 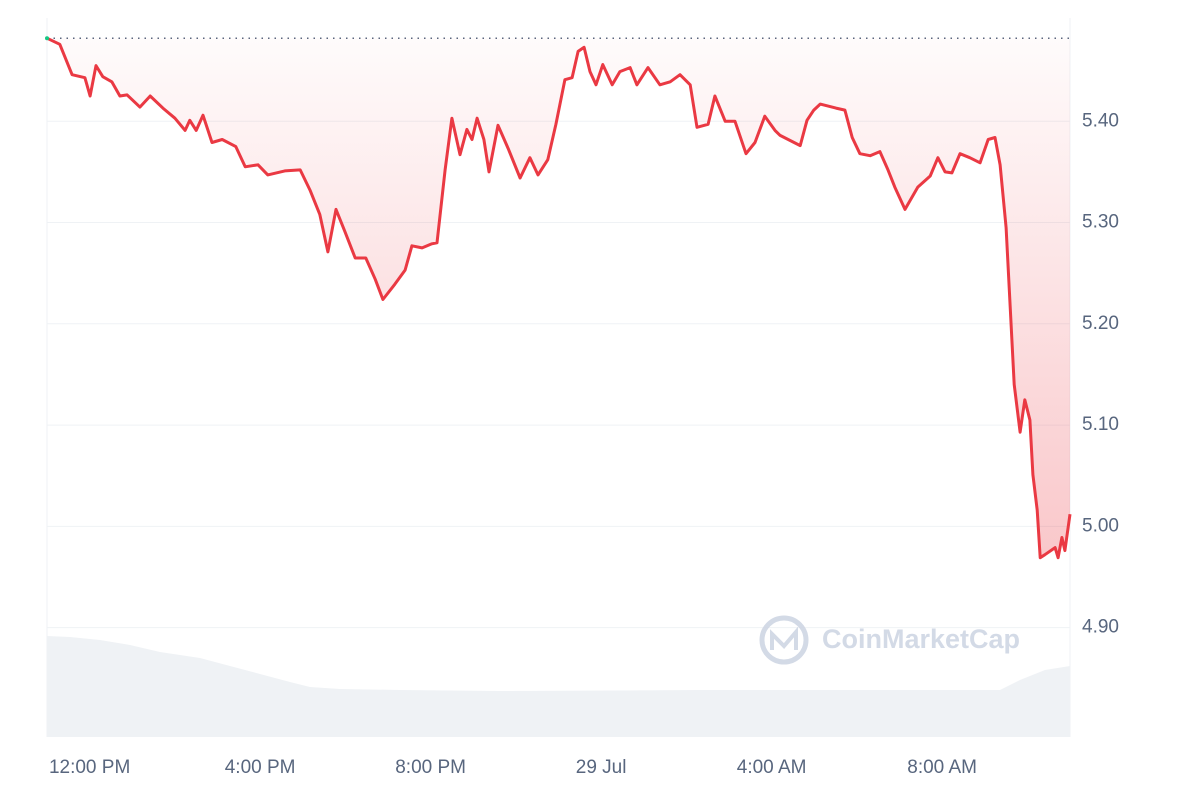 What do you see at coordinates (1100, 424) in the screenshot?
I see `y-tick-label: 5.10` at bounding box center [1100, 424].